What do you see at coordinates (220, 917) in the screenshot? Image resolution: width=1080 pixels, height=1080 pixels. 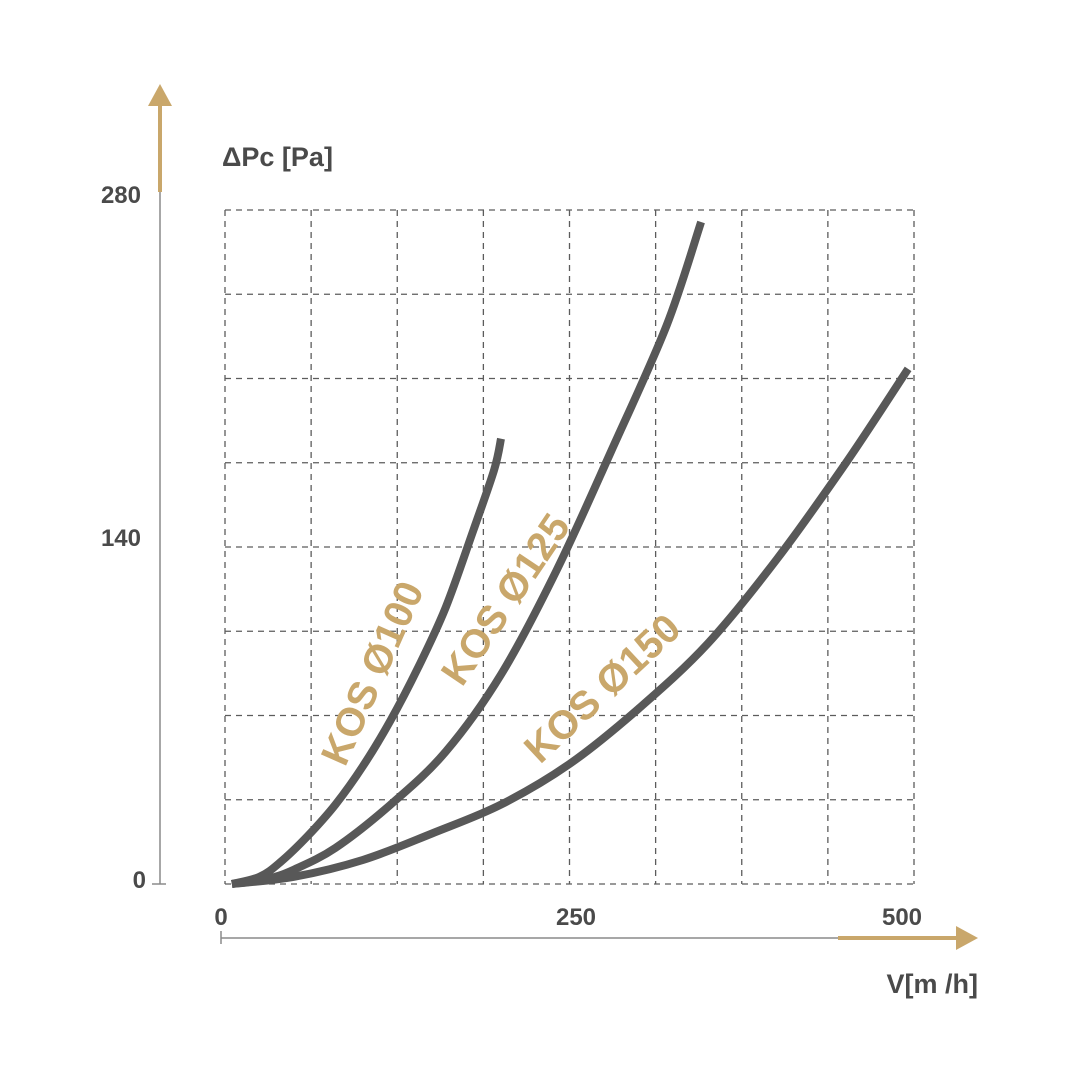 I see `x-tick-label-0: 0` at bounding box center [220, 917].